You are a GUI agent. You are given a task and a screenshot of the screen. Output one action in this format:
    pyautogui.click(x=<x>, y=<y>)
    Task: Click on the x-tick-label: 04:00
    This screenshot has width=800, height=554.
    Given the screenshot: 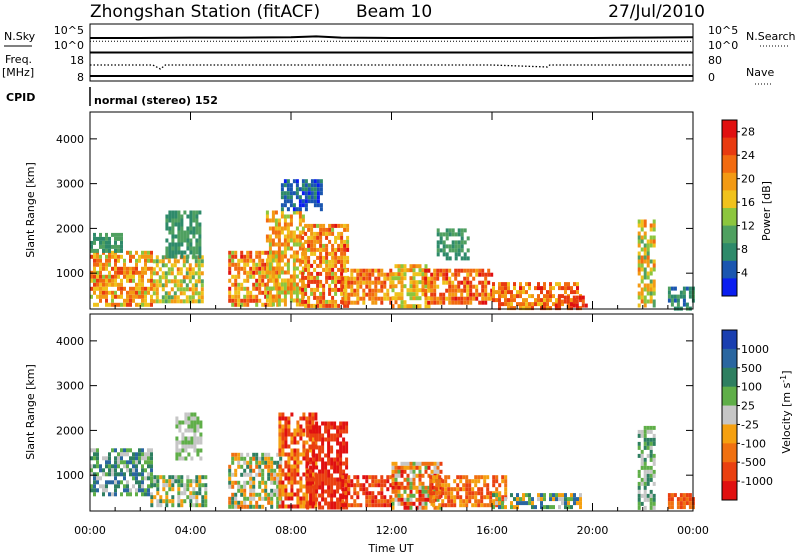 What is the action you would take?
    pyautogui.click(x=191, y=530)
    